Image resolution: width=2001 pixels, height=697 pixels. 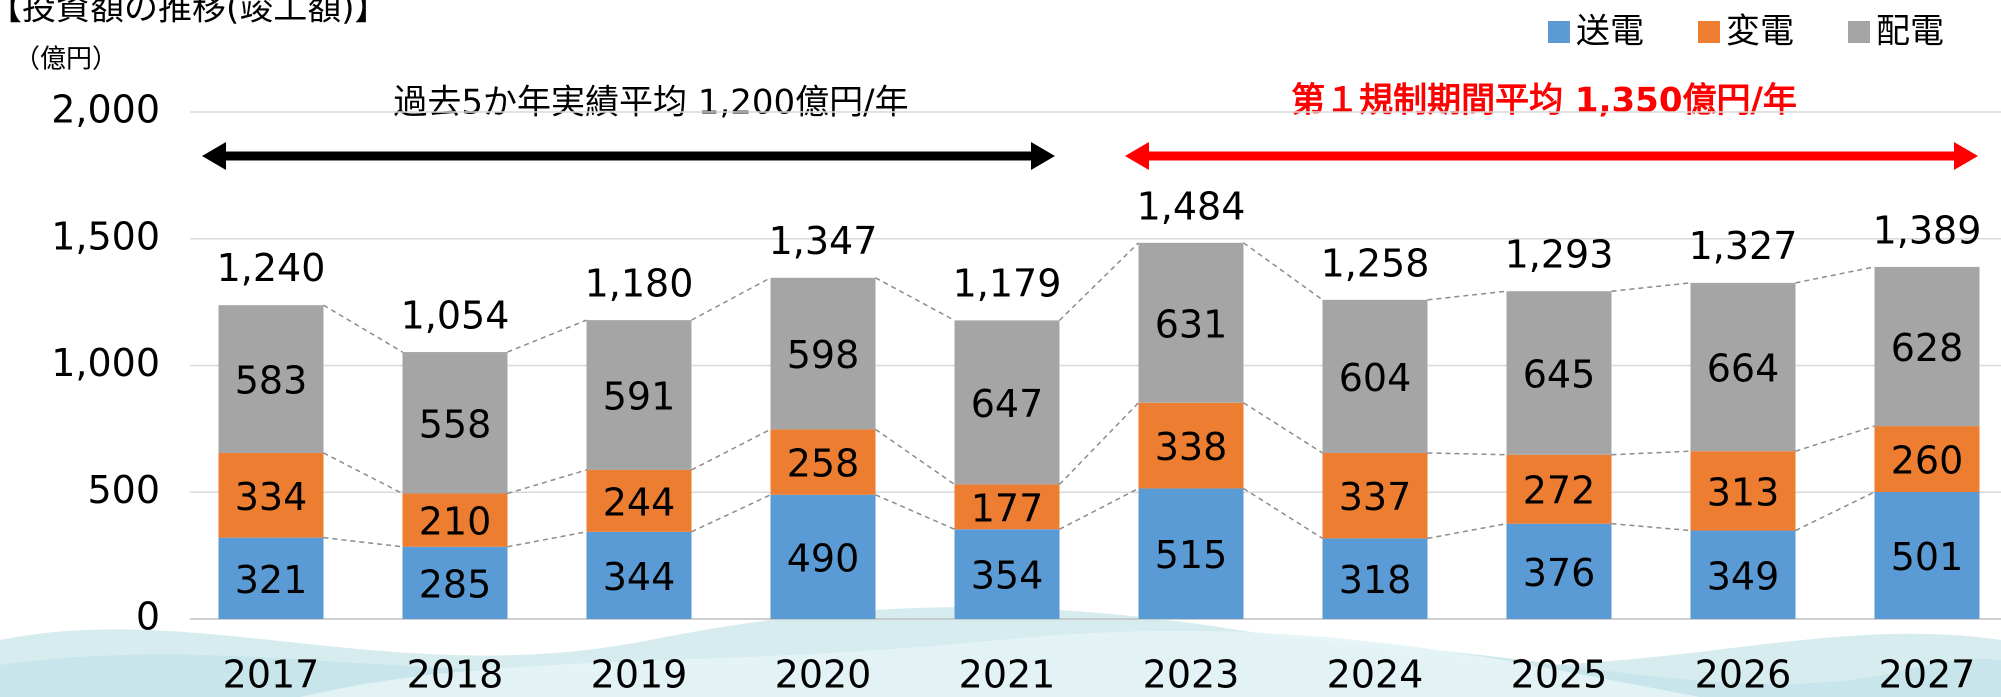 I want to click on total-label: 1,240, so click(x=271, y=268).